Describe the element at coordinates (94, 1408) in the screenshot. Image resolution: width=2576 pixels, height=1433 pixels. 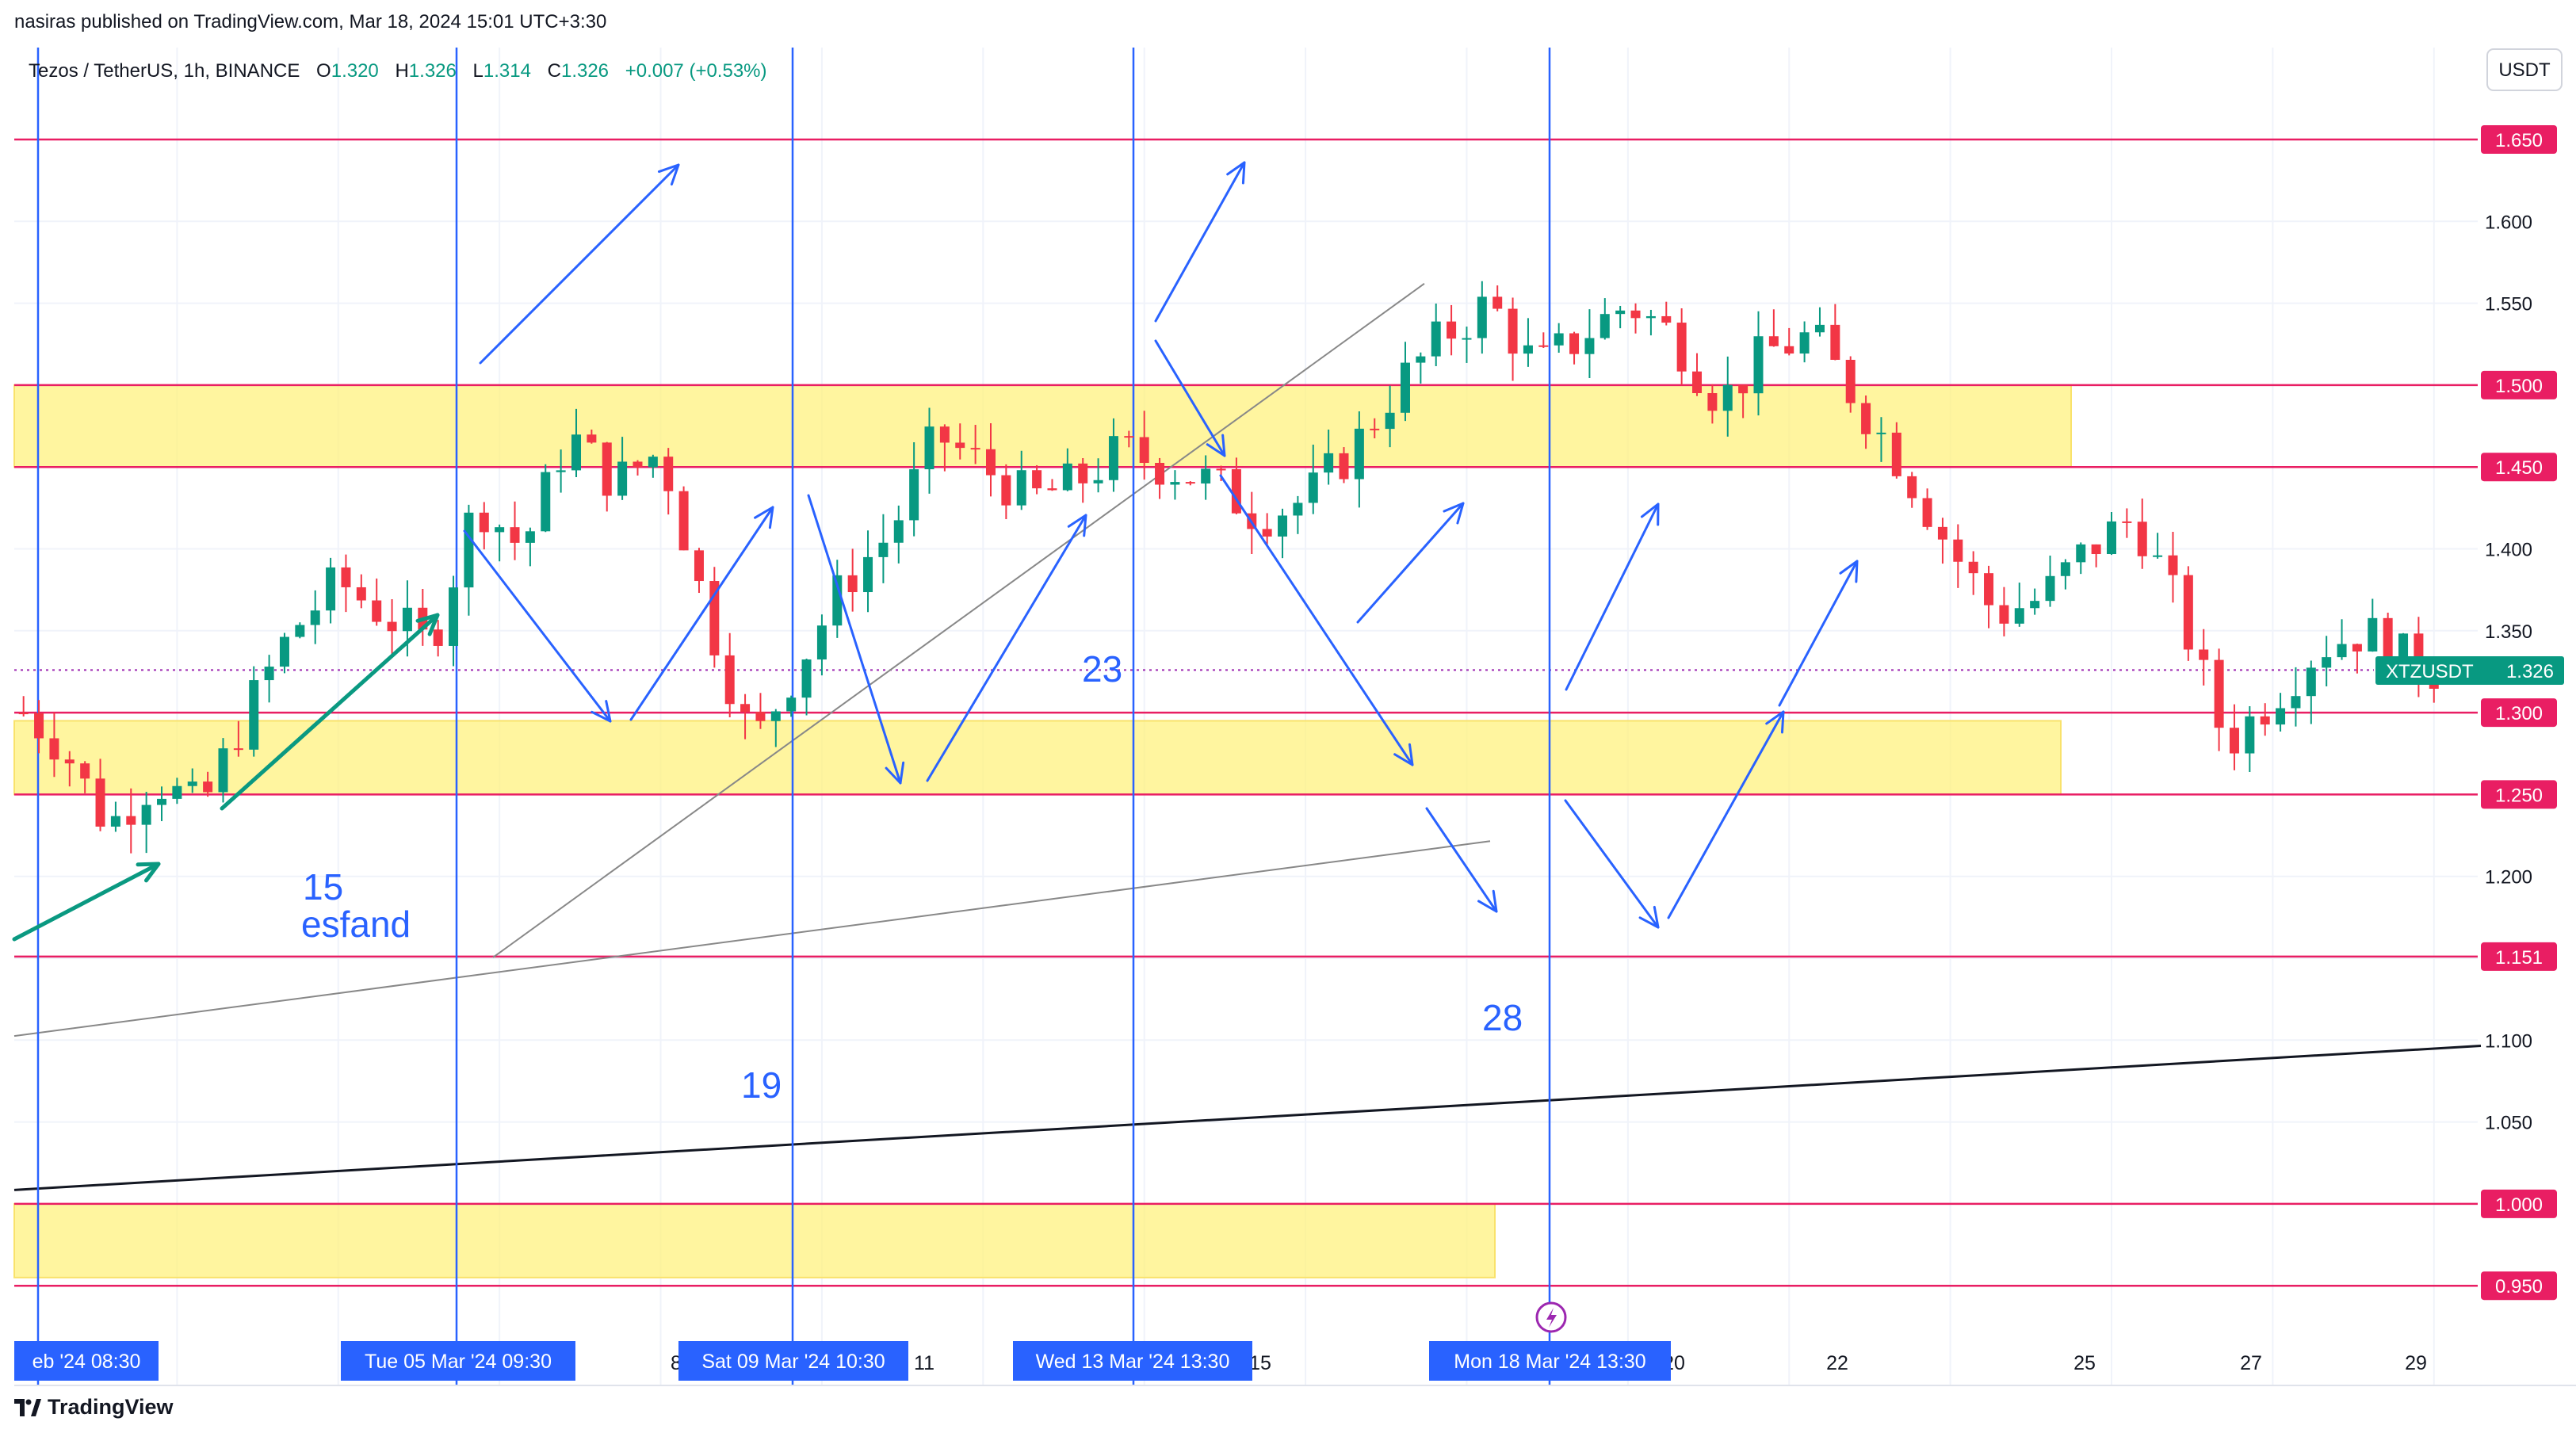
I see `footer: TradingView` at that location.